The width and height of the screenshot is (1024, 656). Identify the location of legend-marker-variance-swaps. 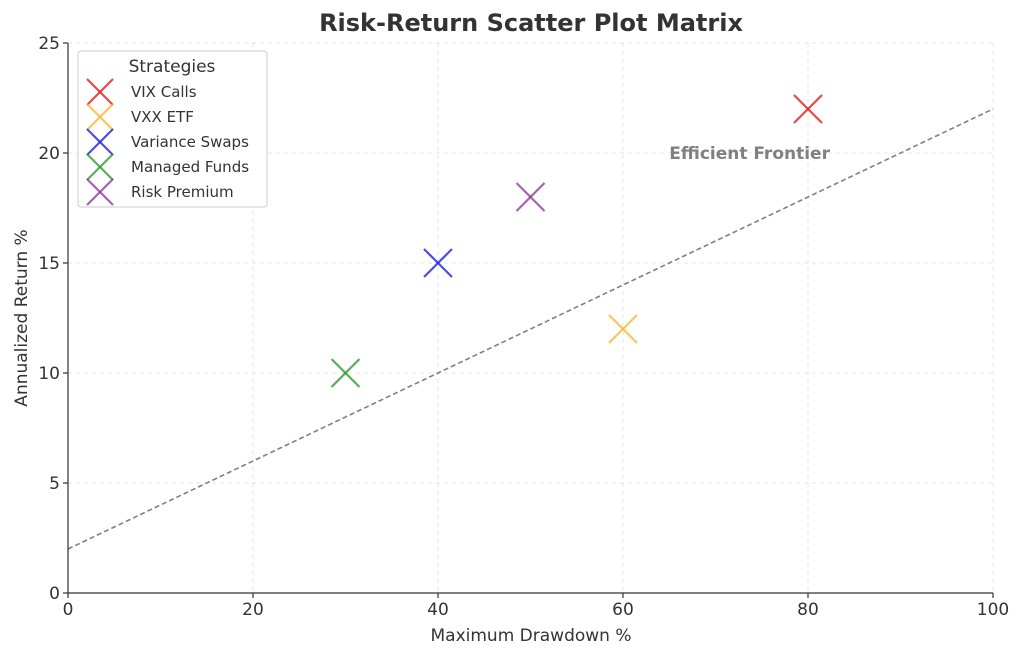
(100, 142).